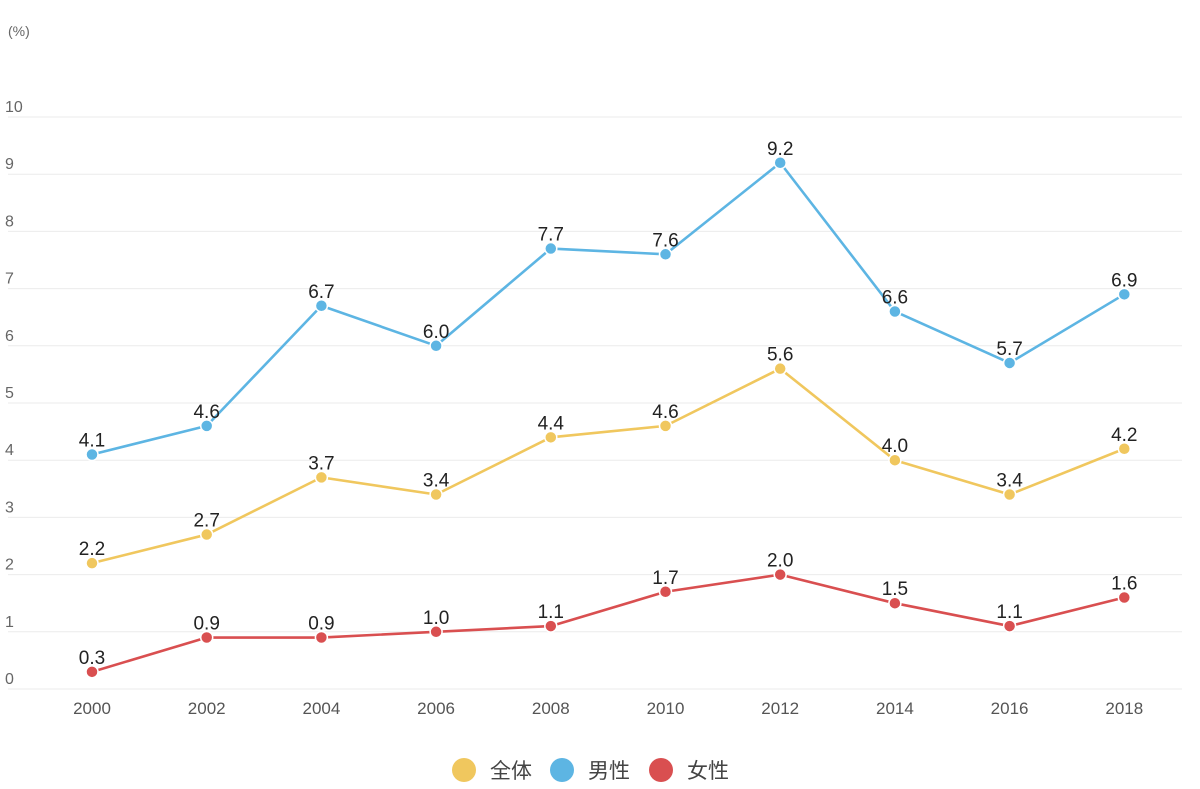 The height and width of the screenshot is (789, 1200). Describe the element at coordinates (895, 297) in the screenshot. I see `data-label: 6.6` at that location.